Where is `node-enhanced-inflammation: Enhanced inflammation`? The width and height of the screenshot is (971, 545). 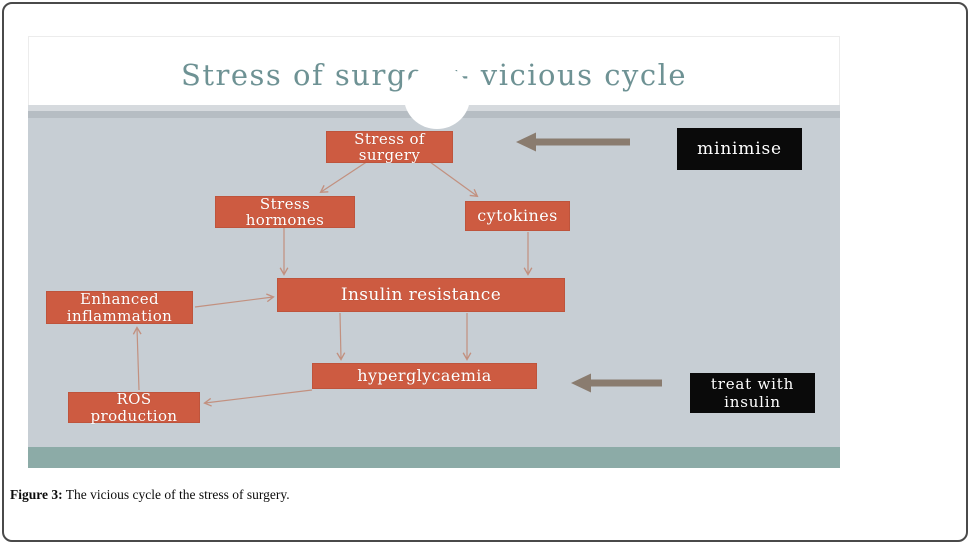 node-enhanced-inflammation: Enhanced inflammation is located at coordinates (119, 307).